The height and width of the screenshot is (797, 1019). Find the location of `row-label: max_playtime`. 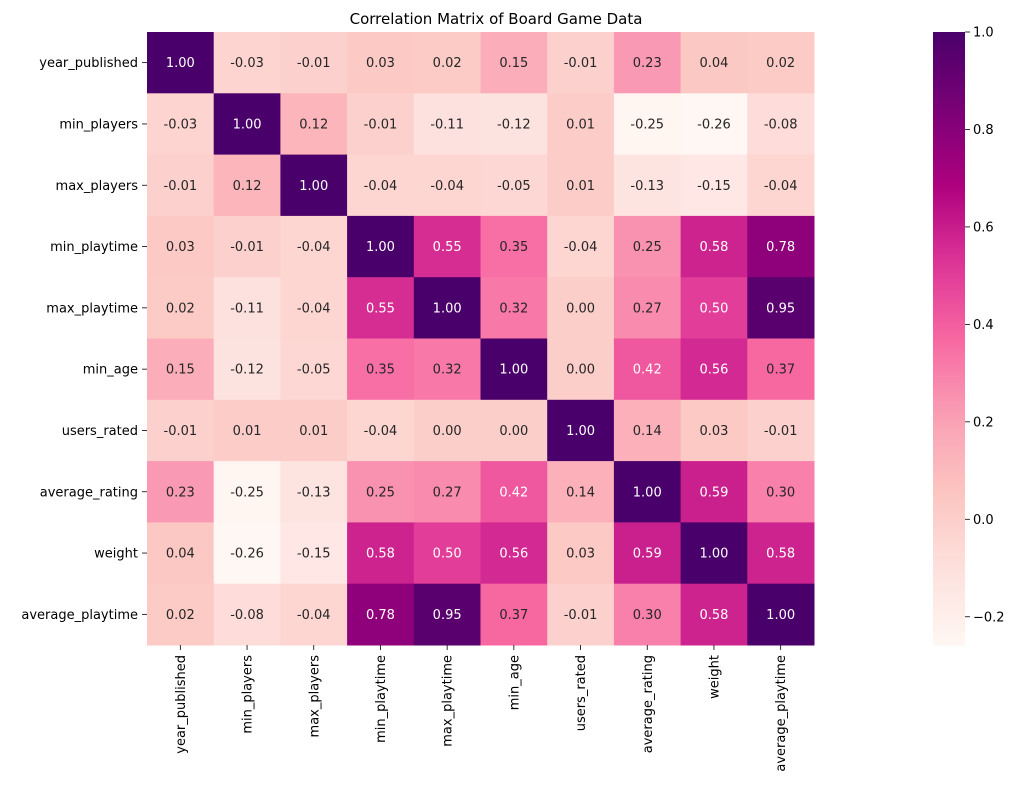

row-label: max_playtime is located at coordinates (92, 308).